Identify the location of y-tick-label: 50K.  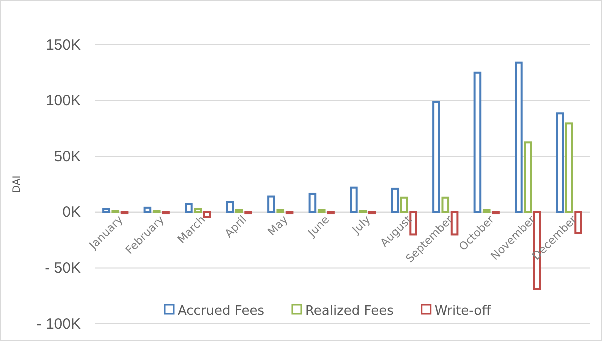
(67, 157).